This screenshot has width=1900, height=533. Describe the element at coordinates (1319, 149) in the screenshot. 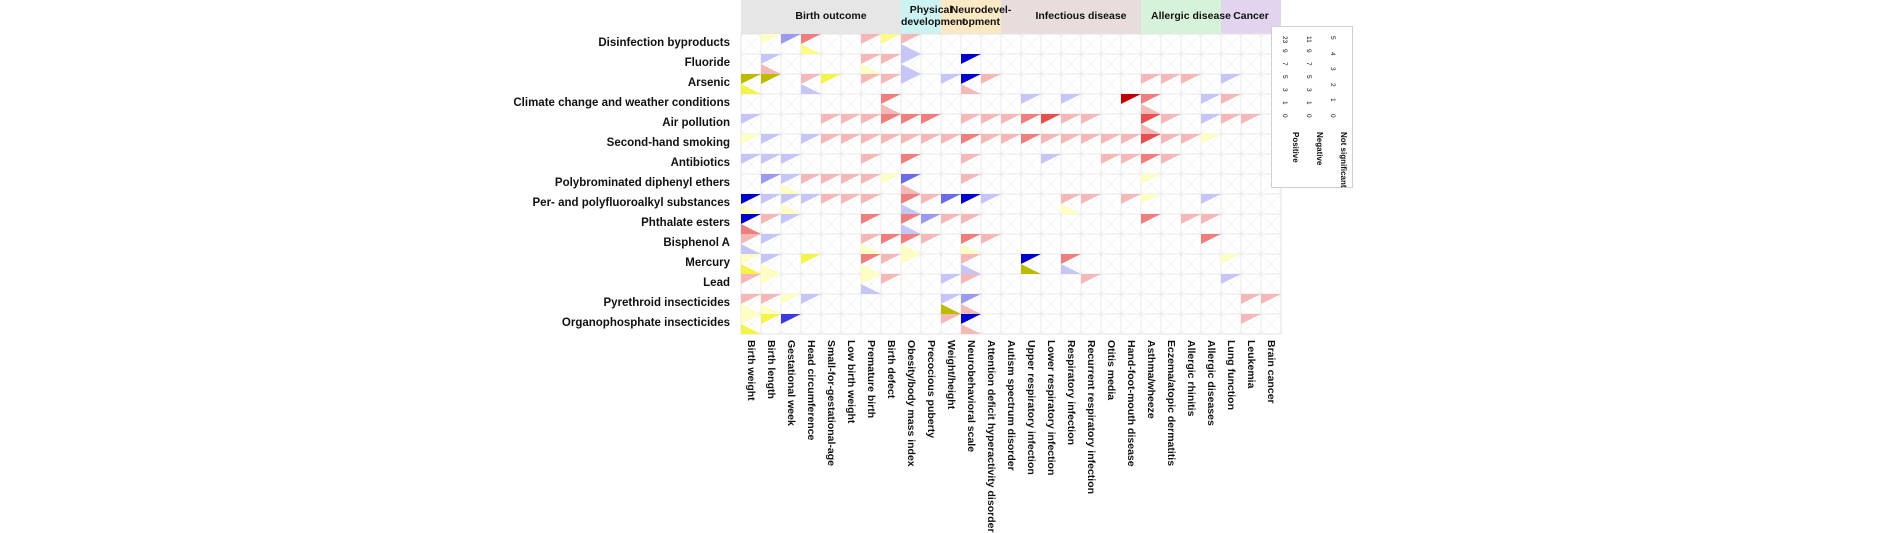

I see `legend-label-negative: Negative` at that location.